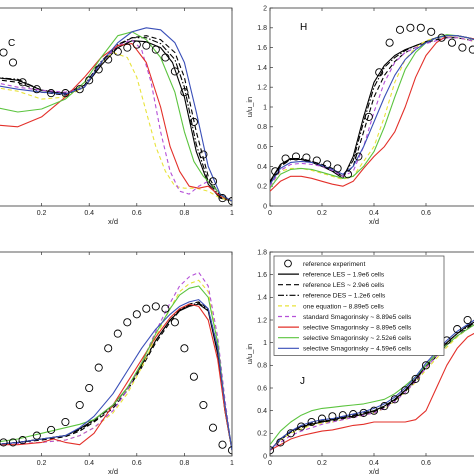 Image resolution: width=474 pixels, height=474 pixels. Describe the element at coordinates (262, 187) in the screenshot. I see `y-tick-label: 0.2` at that location.